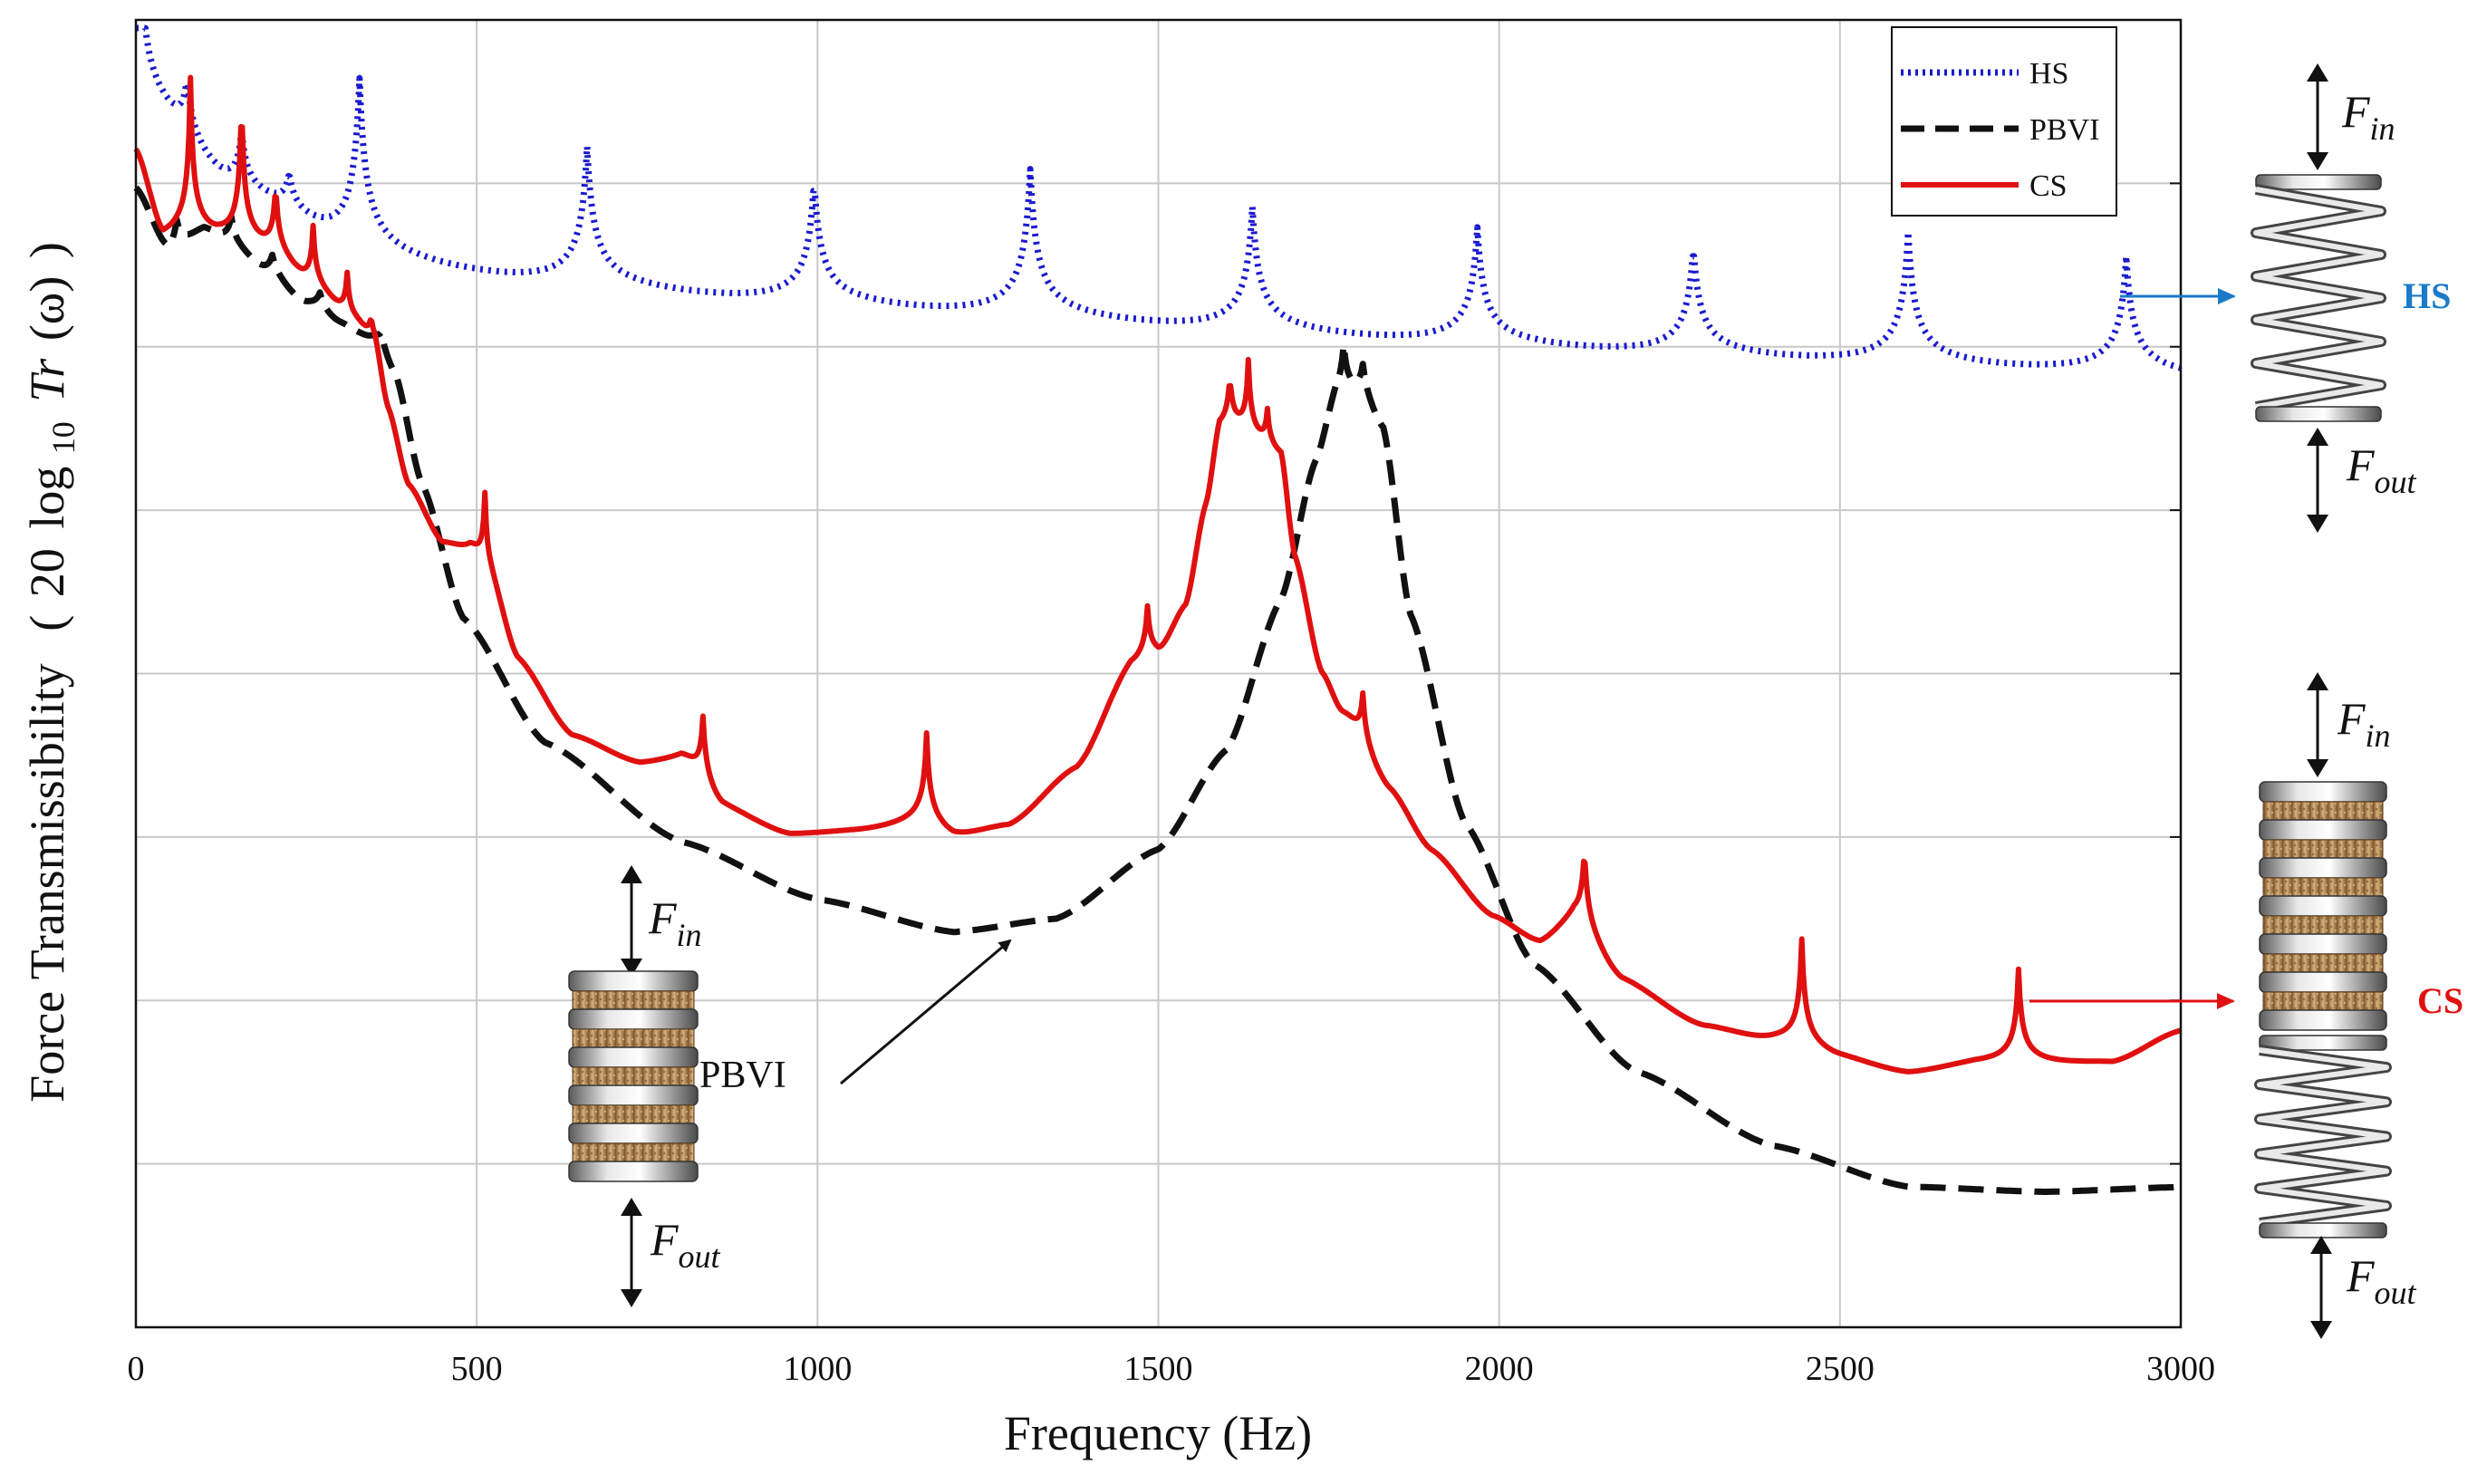 The image size is (2487, 1484). Describe the element at coordinates (2048, 186) in the screenshot. I see `svg-text: CS` at that location.